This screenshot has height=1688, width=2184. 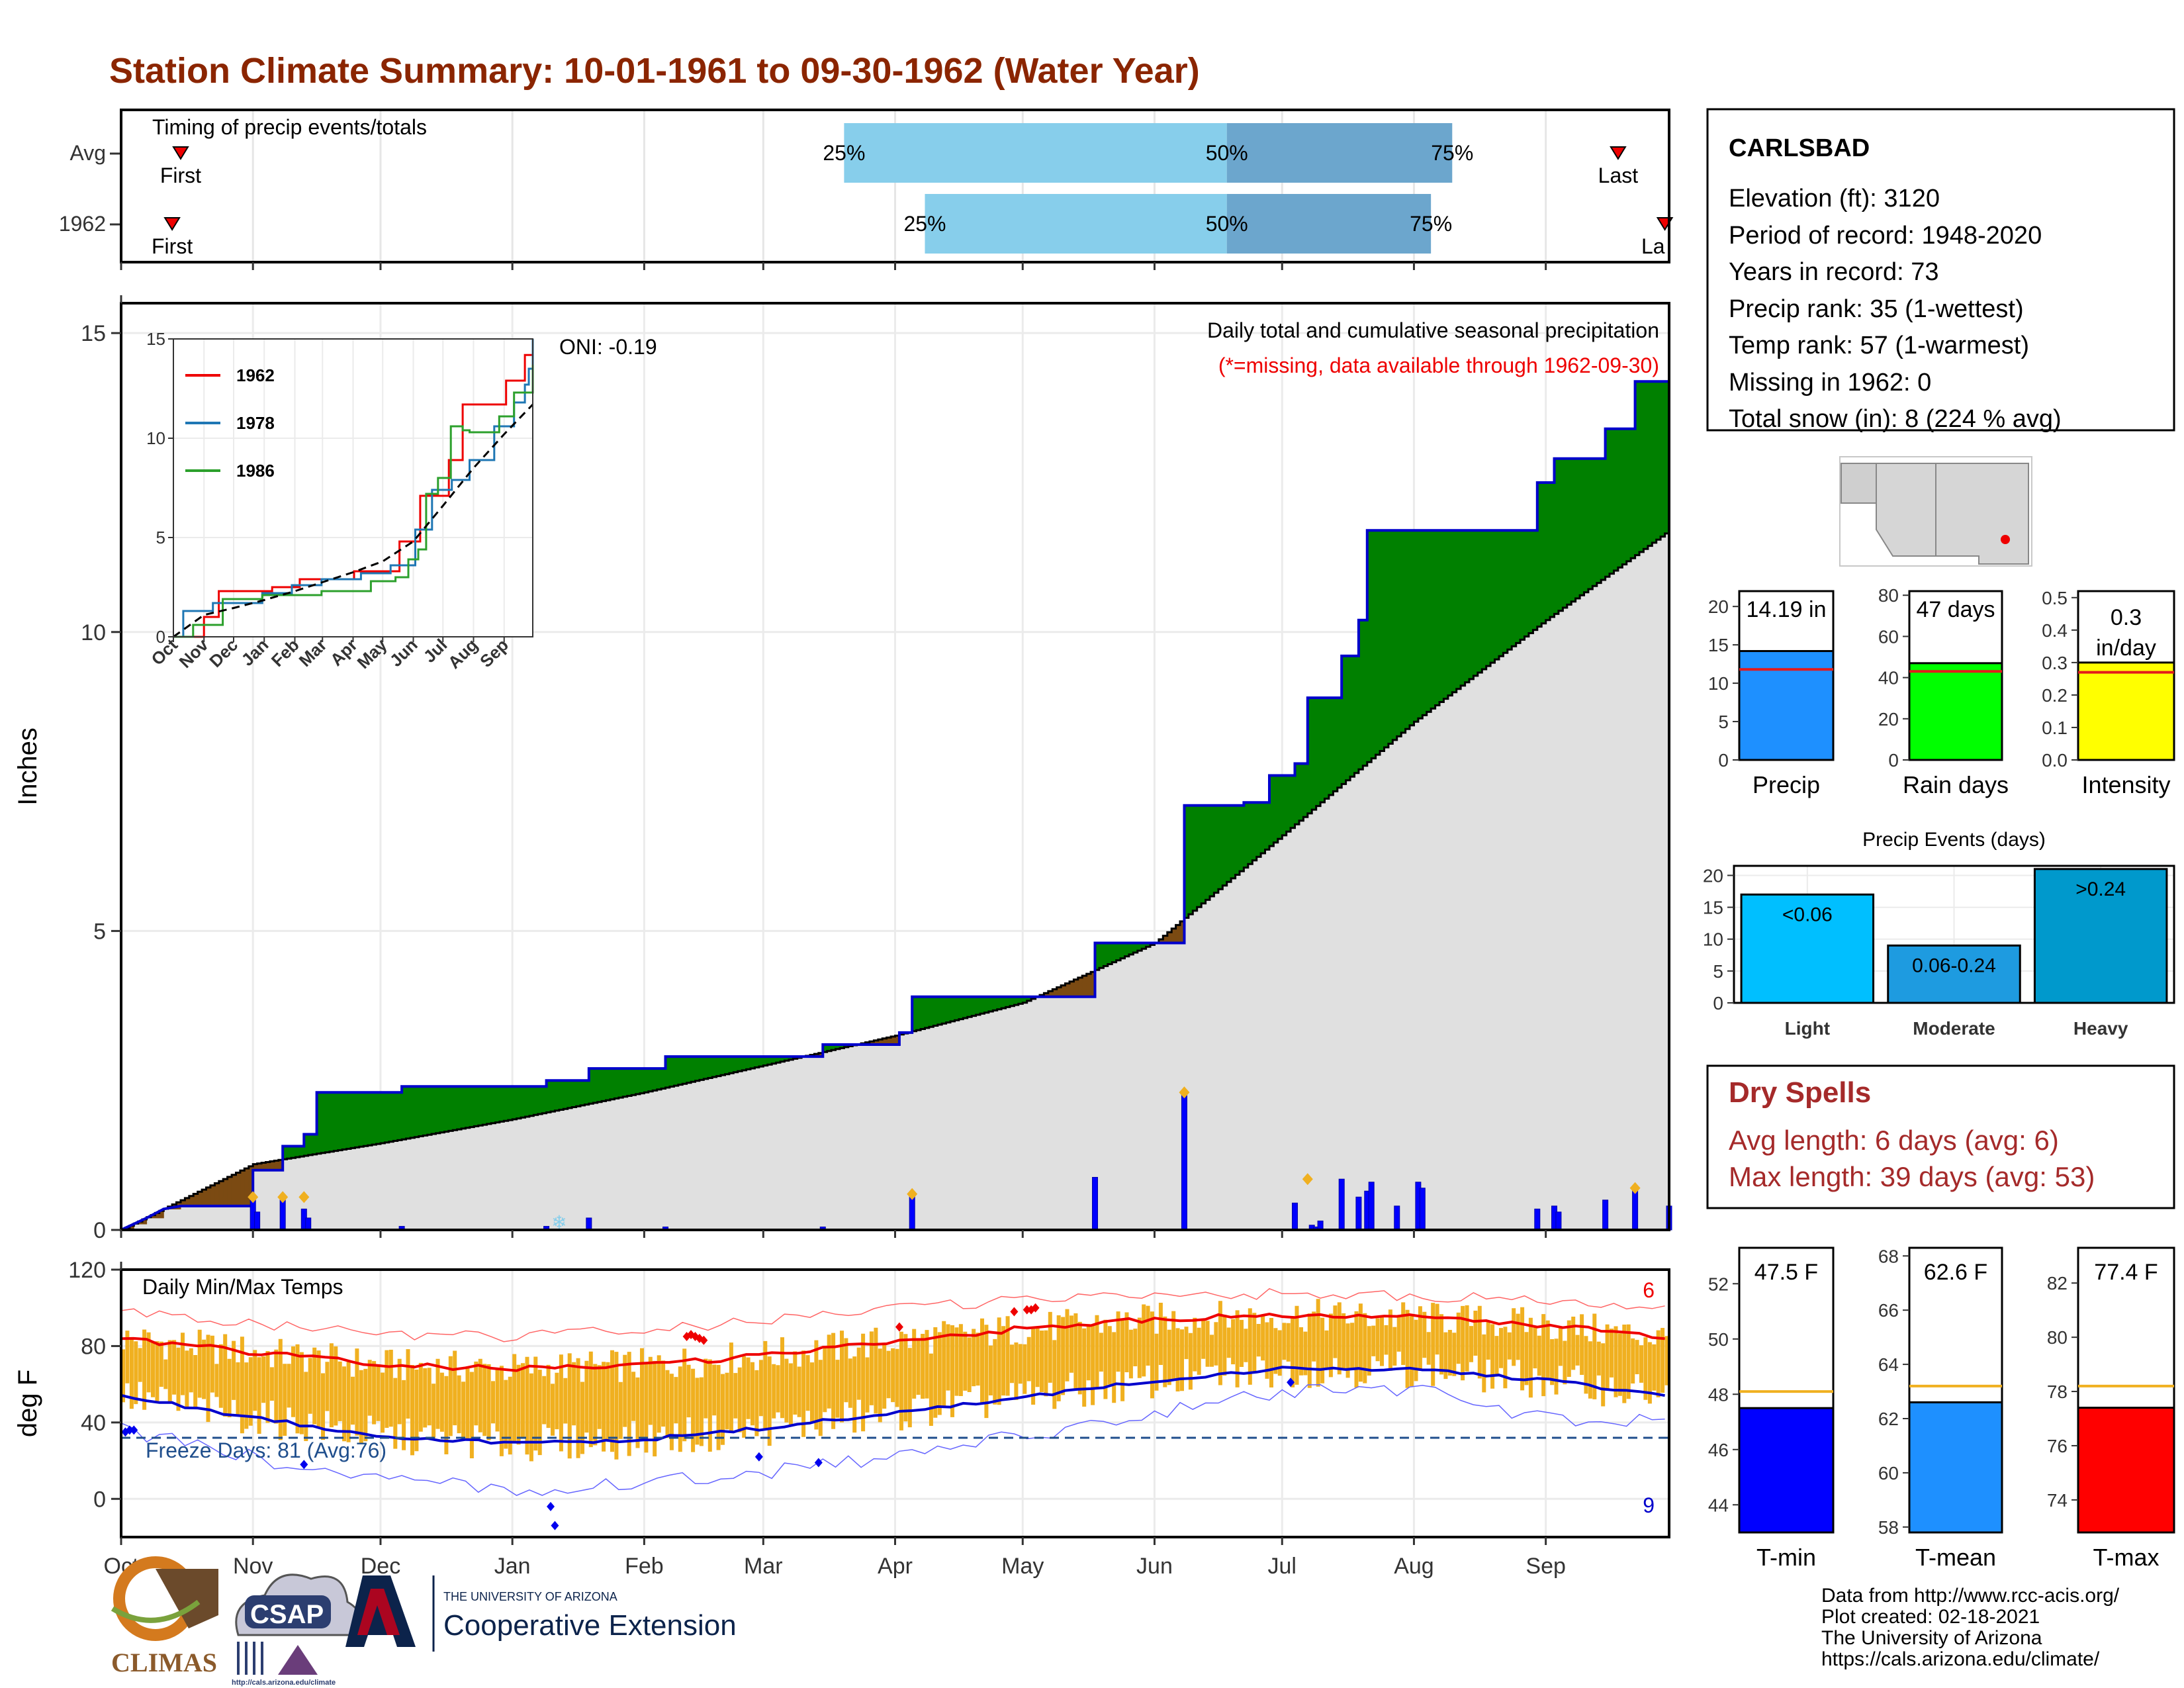 What do you see at coordinates (28, 1403) in the screenshot?
I see `temp-y-axis-label: deg F` at bounding box center [28, 1403].